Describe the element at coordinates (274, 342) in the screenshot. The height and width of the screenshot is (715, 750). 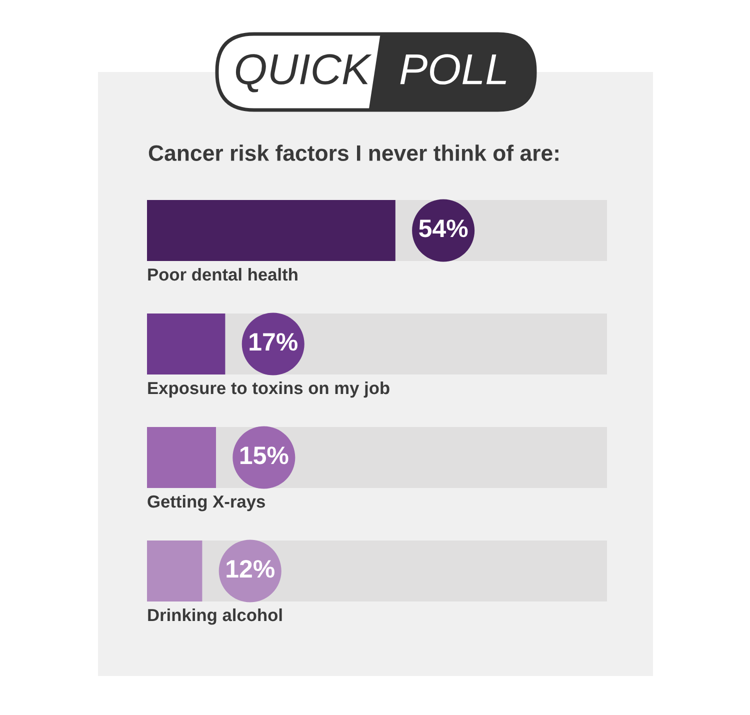
I see `data-label: 17%` at that location.